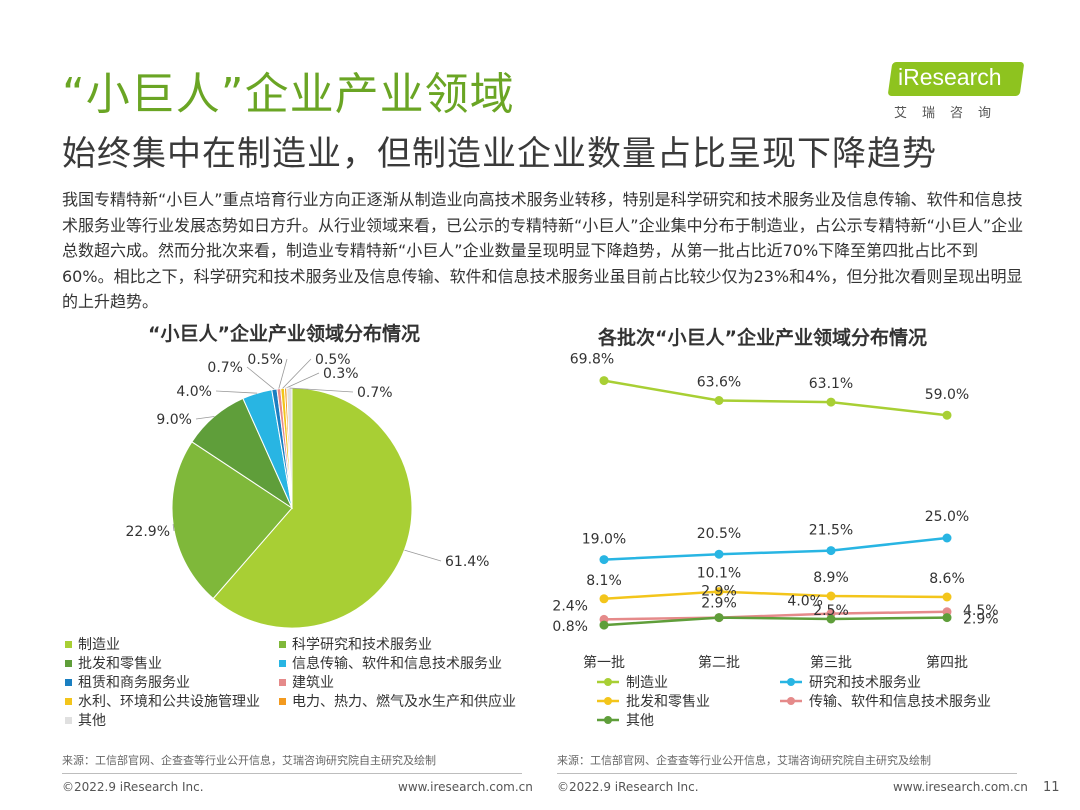 The image size is (1080, 810). What do you see at coordinates (313, 683) in the screenshot?
I see `legend-label: 建筑业` at bounding box center [313, 683].